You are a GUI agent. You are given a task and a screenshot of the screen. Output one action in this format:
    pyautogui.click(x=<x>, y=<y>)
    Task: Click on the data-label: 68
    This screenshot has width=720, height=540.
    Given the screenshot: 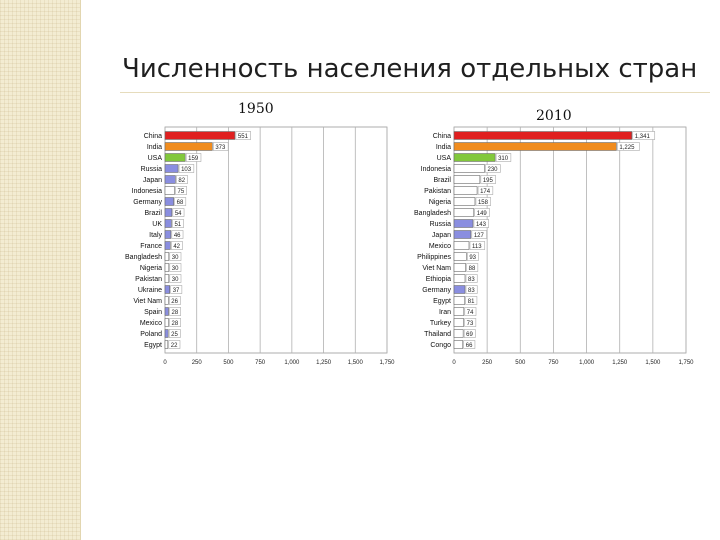 What is the action you would take?
    pyautogui.click(x=180, y=203)
    